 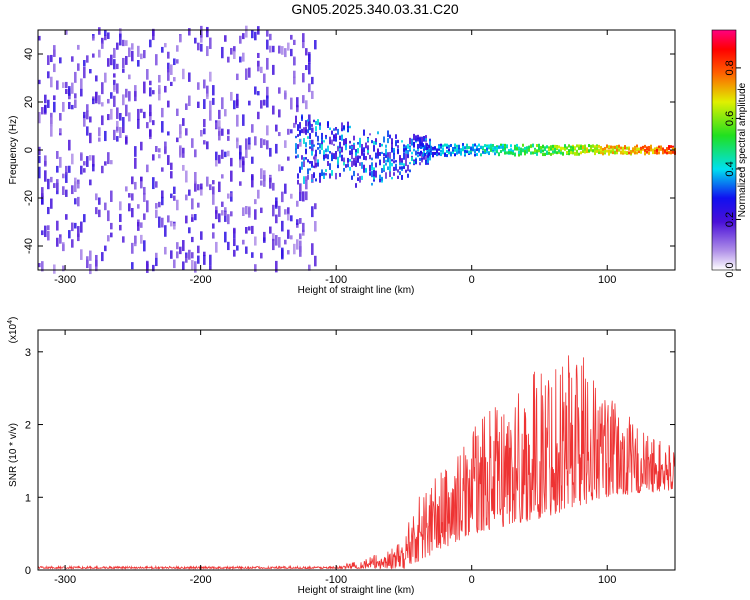 I want to click on y-tick-label: 20, so click(x=29, y=102).